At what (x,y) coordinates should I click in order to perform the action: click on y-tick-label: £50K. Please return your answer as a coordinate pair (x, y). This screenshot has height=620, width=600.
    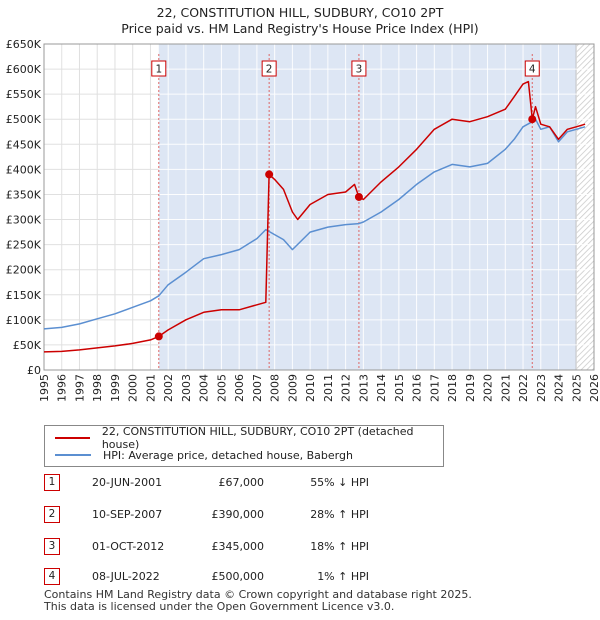
    Looking at the image, I should click on (27, 345).